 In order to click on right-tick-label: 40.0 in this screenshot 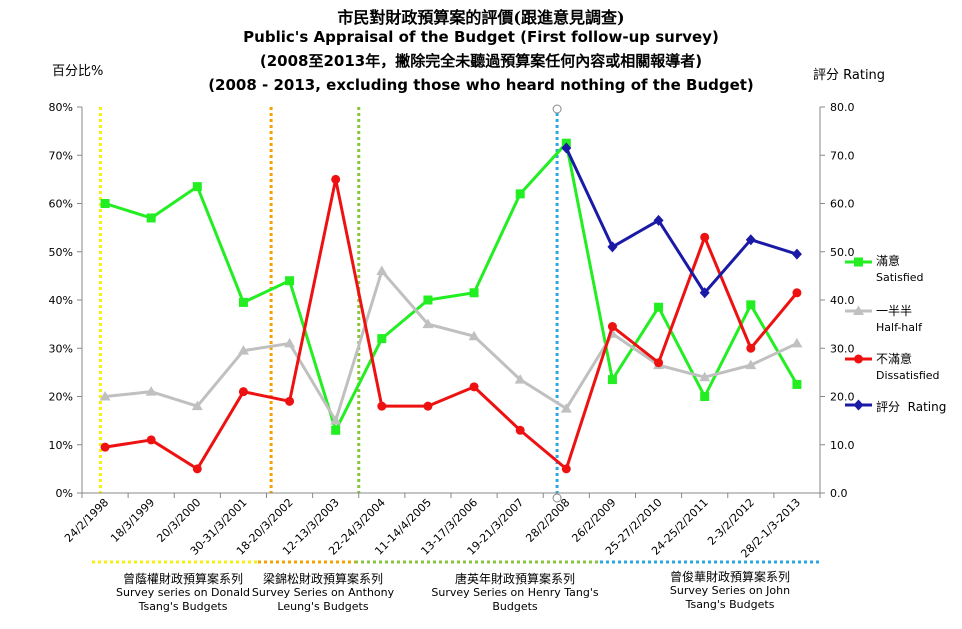, I will do `click(842, 300)`.